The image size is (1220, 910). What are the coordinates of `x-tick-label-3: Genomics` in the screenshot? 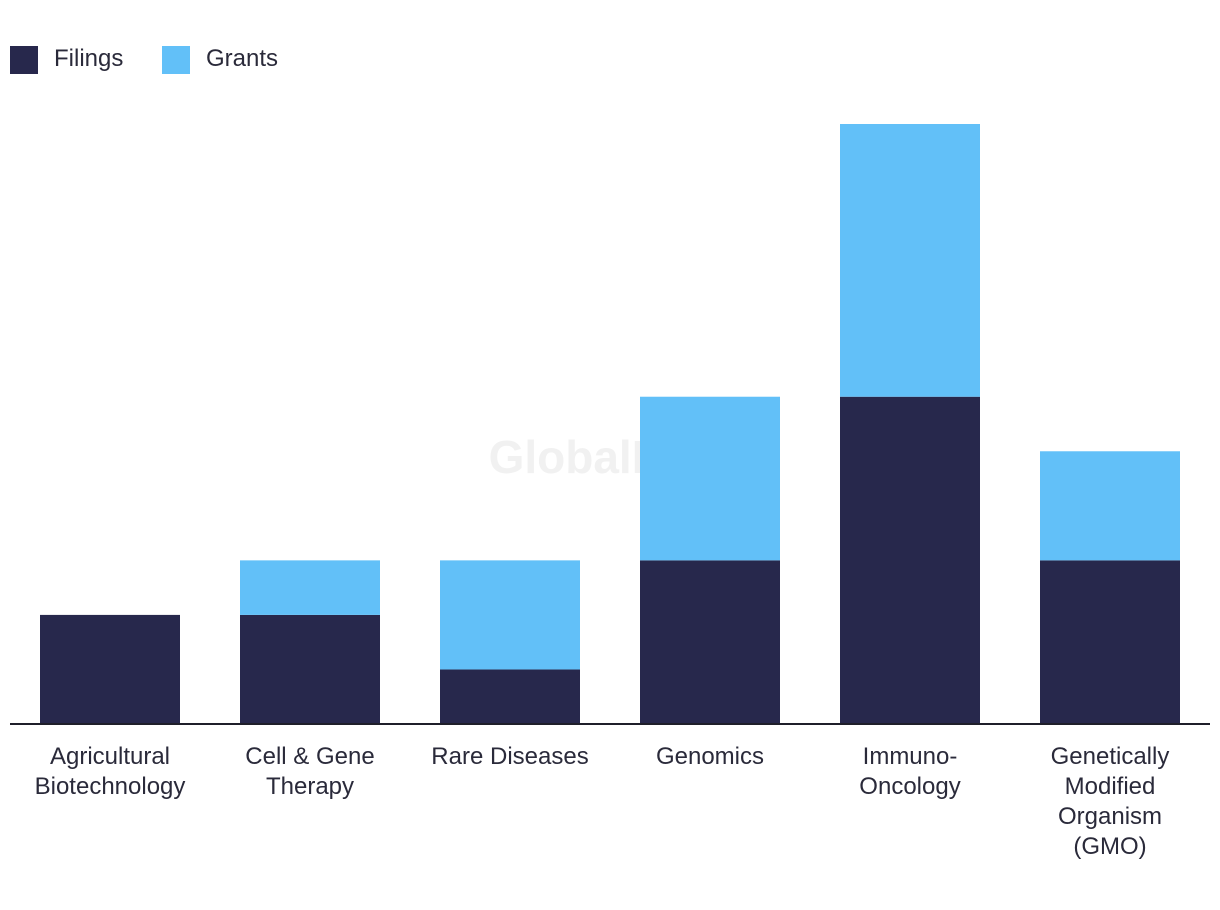 It's located at (710, 756).